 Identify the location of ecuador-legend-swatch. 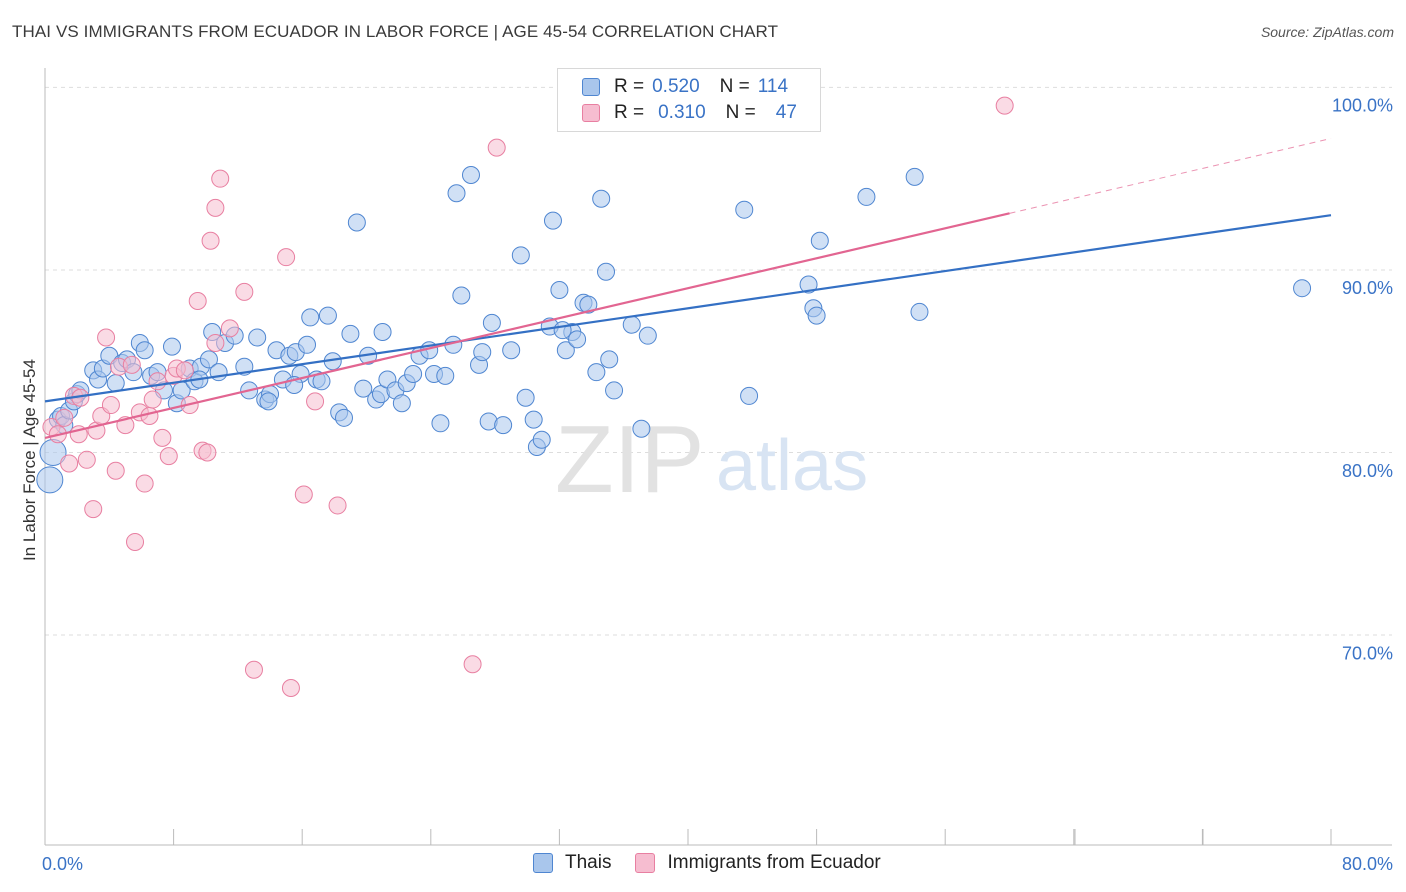
(645, 863).